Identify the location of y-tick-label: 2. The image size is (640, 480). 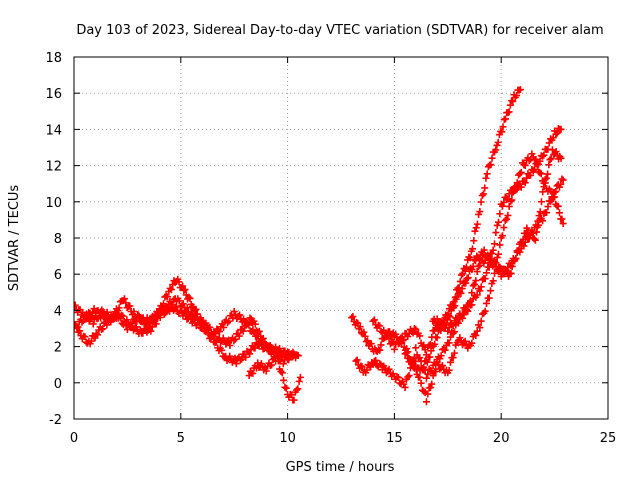
(58, 348).